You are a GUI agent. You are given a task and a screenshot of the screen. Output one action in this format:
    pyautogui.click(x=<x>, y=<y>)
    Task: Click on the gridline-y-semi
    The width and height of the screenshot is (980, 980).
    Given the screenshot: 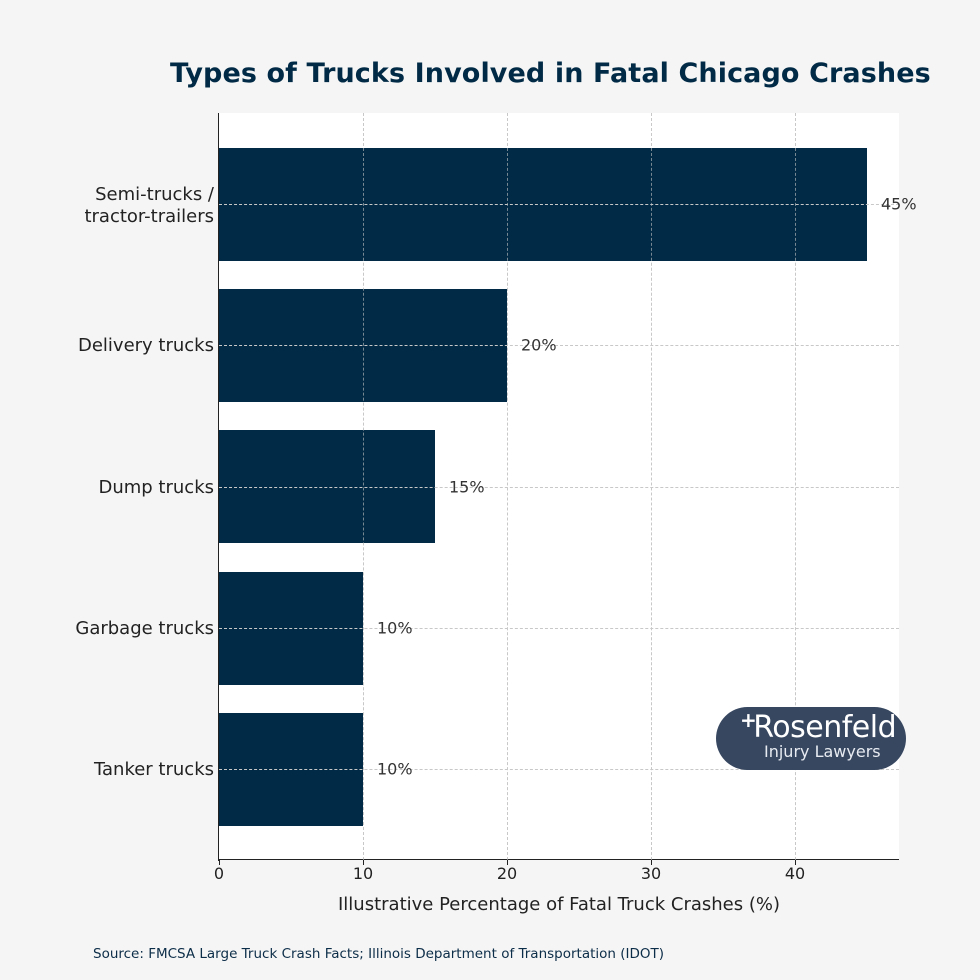 What is the action you would take?
    pyautogui.click(x=559, y=204)
    